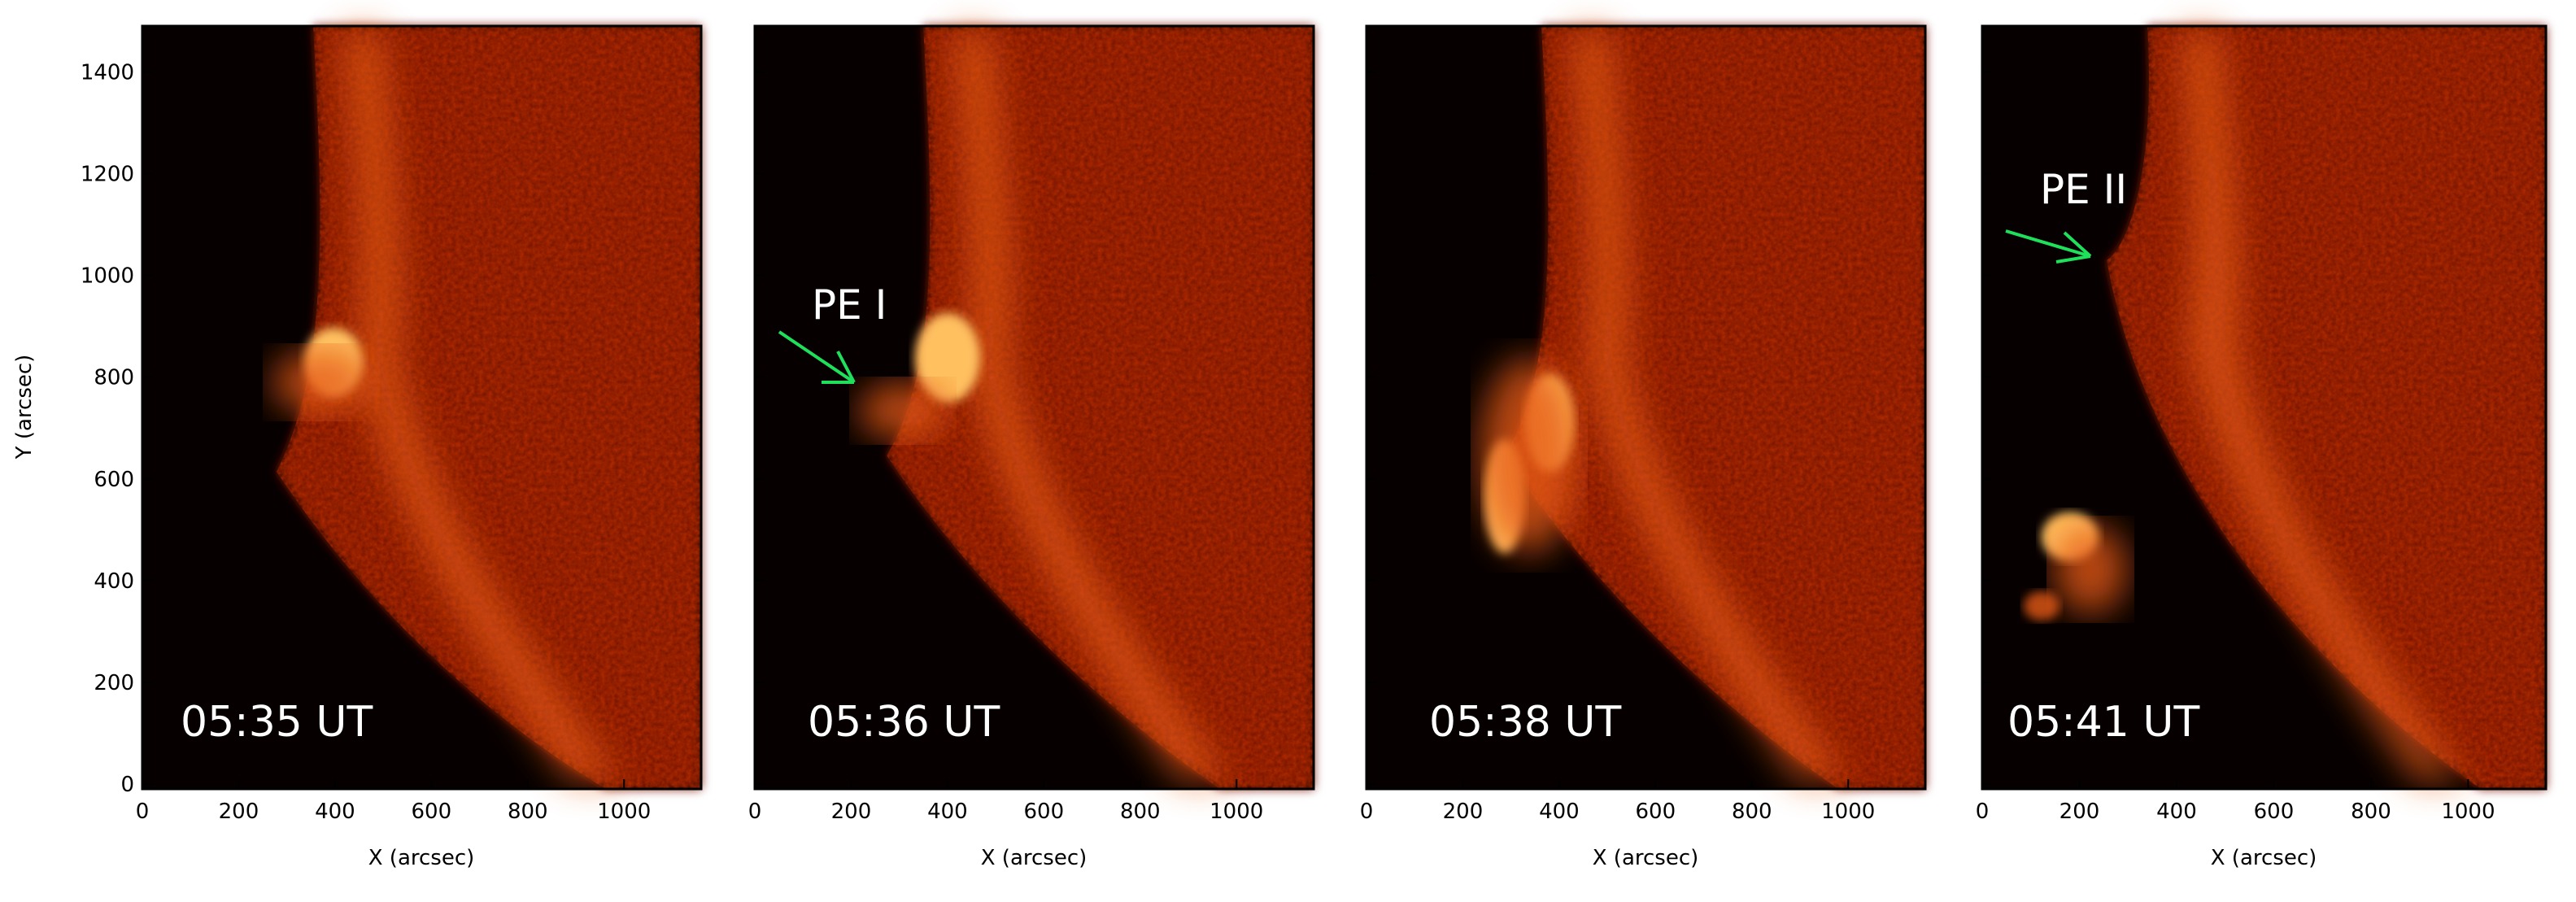 This screenshot has height=902, width=2576. What do you see at coordinates (947, 358) in the screenshot?
I see `flare-core` at bounding box center [947, 358].